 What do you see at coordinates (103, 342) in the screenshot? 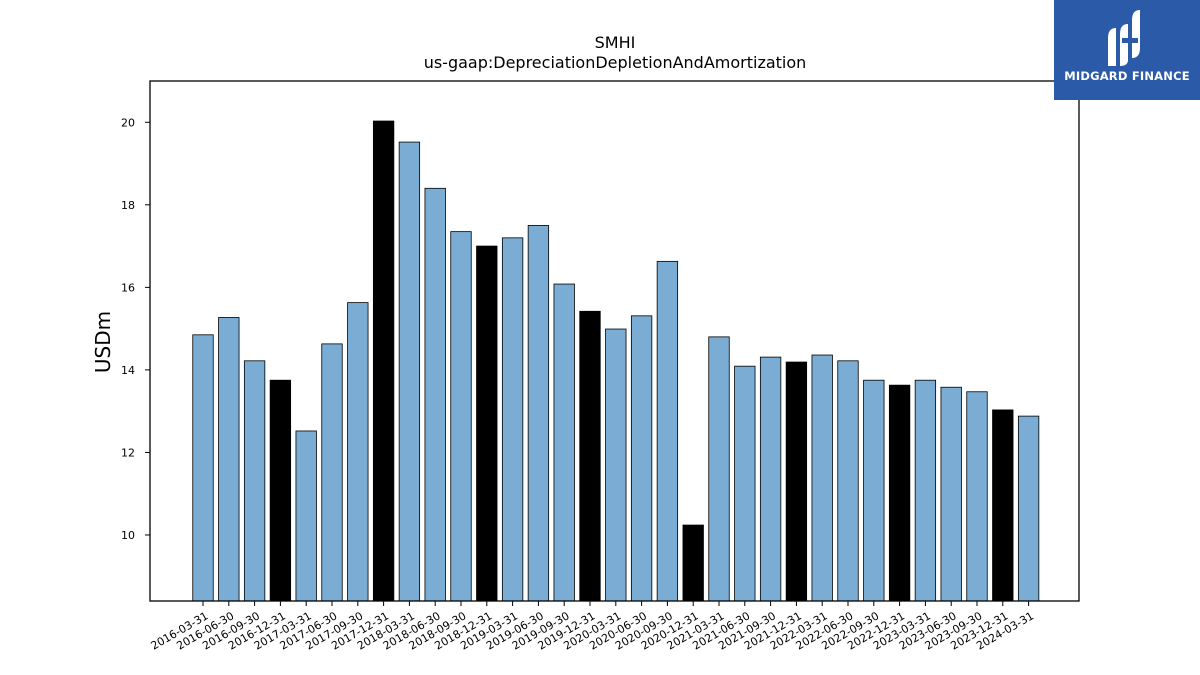
I see `y-axis-label: USDm` at bounding box center [103, 342].